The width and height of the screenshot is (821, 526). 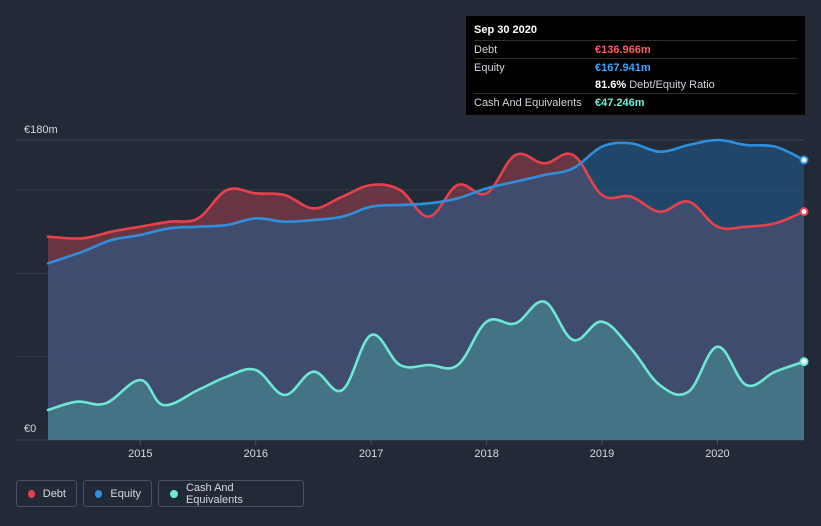 What do you see at coordinates (214, 493) in the screenshot?
I see `legend-cash-label: Cash And Equivalents` at bounding box center [214, 493].